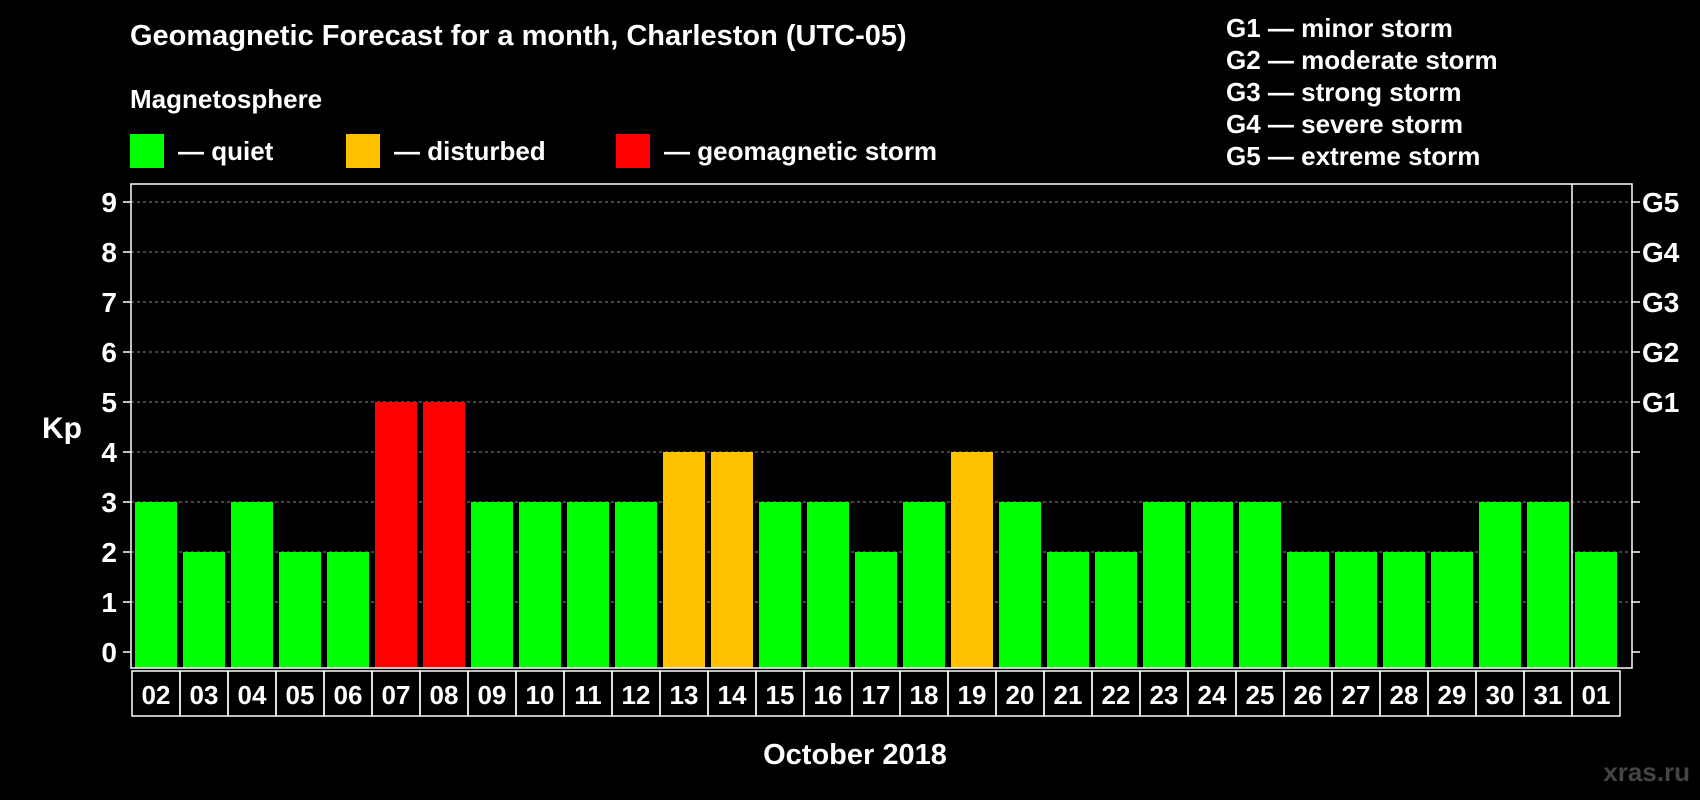  What do you see at coordinates (1660, 202) in the screenshot?
I see `g-scale-label: G5` at bounding box center [1660, 202].